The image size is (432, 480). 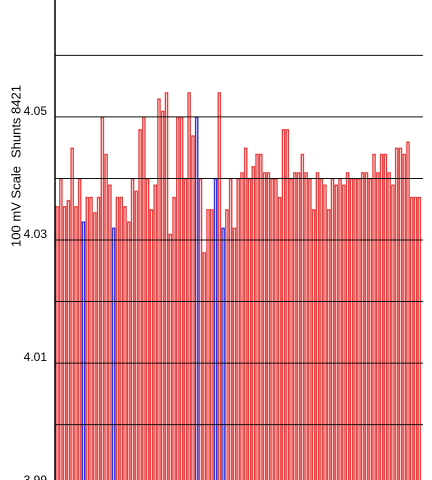 I want to click on y-tick-label-0: 4.05, so click(x=36, y=111).